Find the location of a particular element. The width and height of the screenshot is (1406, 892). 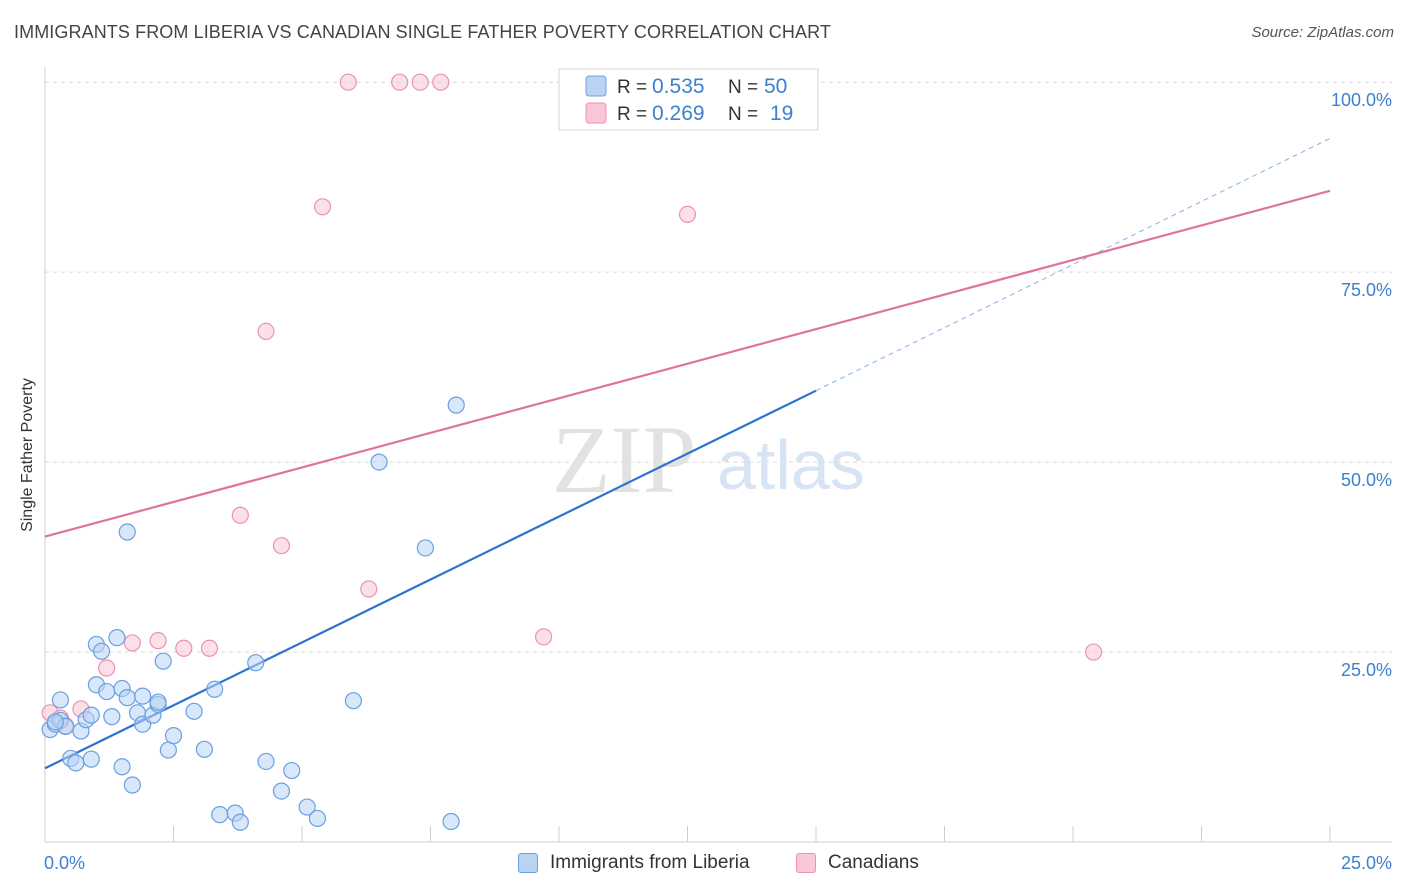

legend-item-canadians: Canadians is located at coordinates (857, 863).